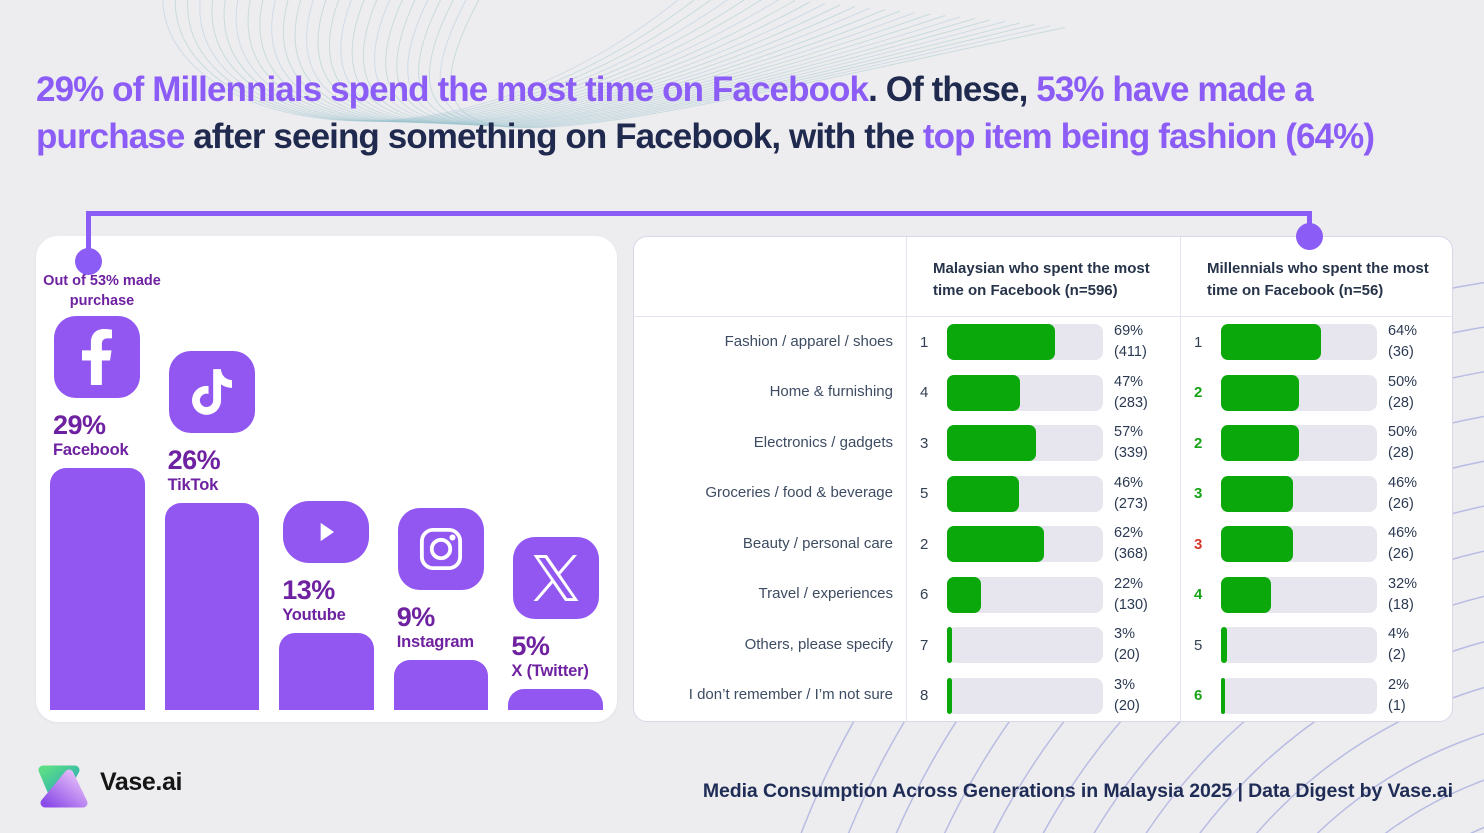 Image resolution: width=1484 pixels, height=833 pixels. Describe the element at coordinates (1131, 392) in the screenshot. I see `bar-value: 47% (283)` at that location.